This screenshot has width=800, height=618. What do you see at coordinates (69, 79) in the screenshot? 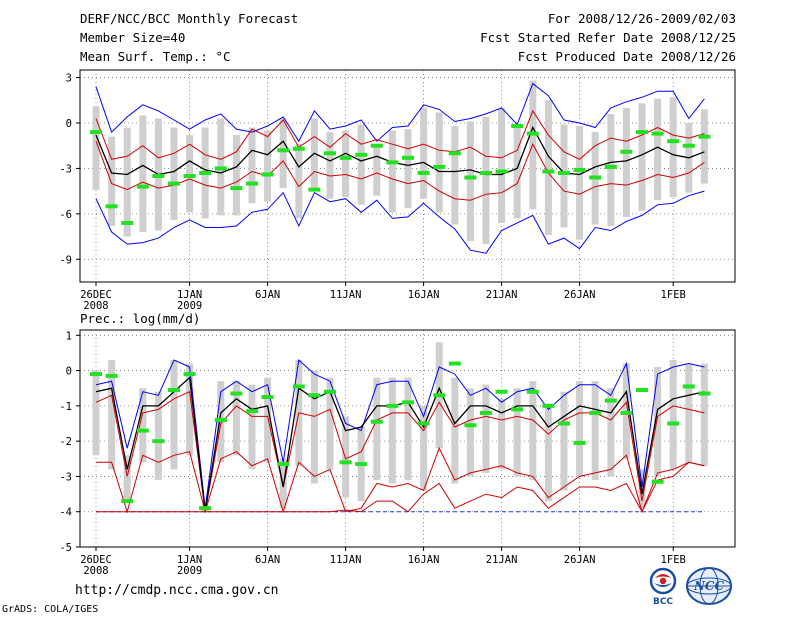
I see `y-tick-label: 3` at bounding box center [69, 79].